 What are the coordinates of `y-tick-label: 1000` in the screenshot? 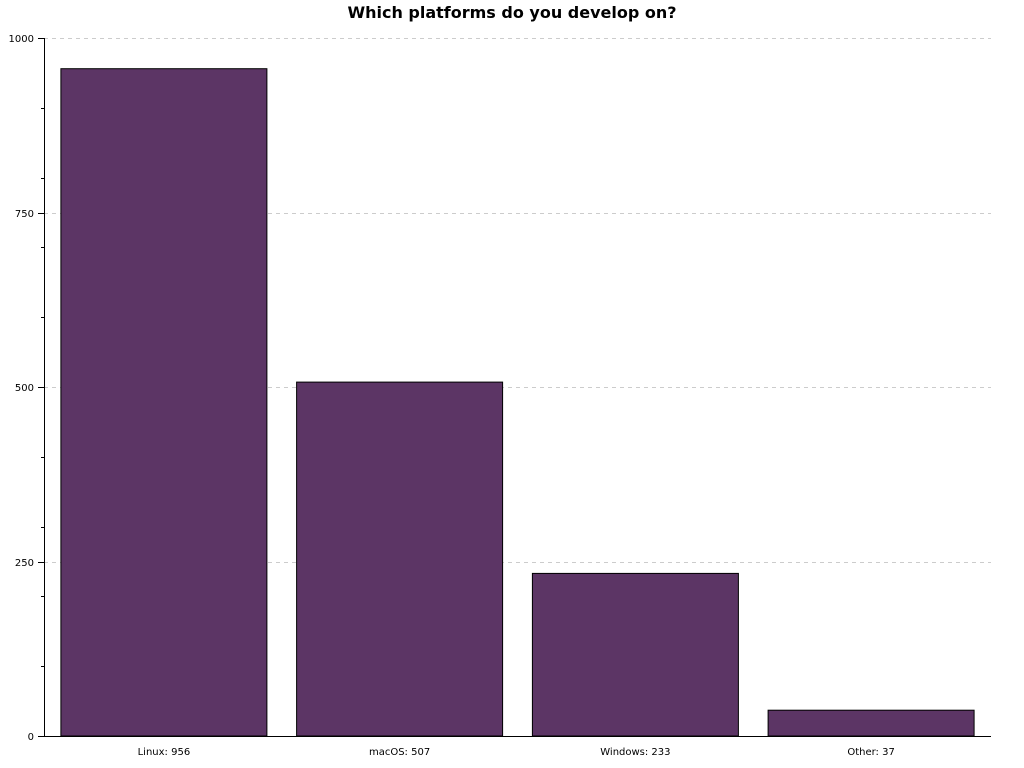 It's located at (21, 39).